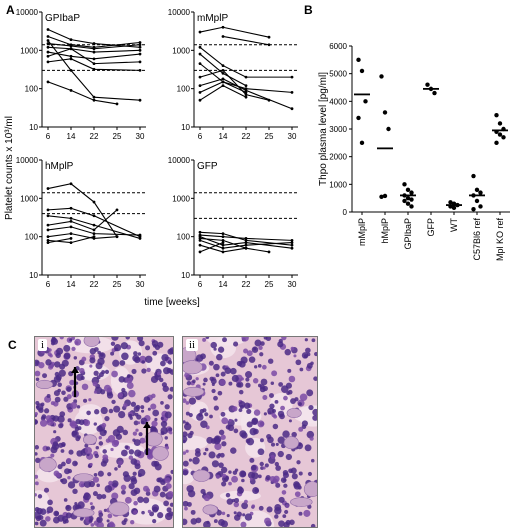 This screenshot has width=520, height=532. Describe the element at coordinates (246, 284) in the screenshot. I see `x-tick-label: 22` at that location.